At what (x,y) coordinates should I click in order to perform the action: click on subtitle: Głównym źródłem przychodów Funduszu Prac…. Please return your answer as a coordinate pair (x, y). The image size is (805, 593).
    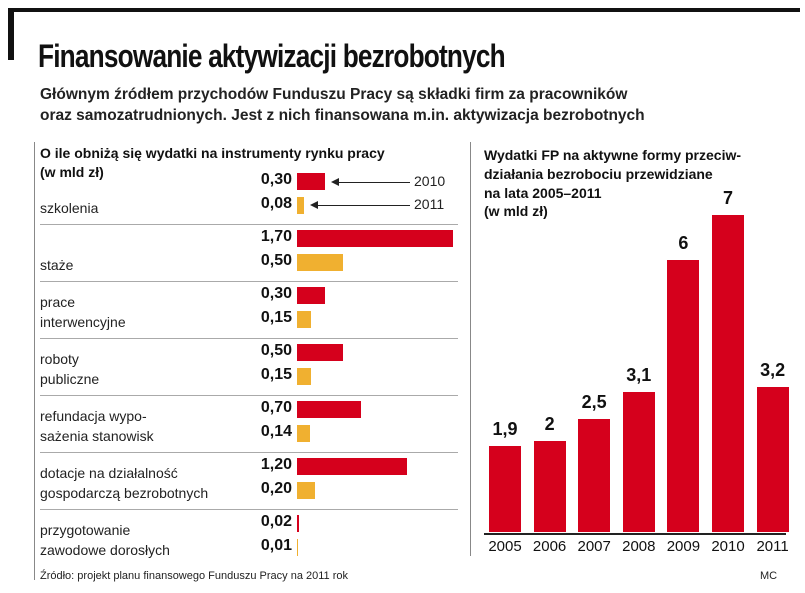
    Looking at the image, I should click on (342, 105).